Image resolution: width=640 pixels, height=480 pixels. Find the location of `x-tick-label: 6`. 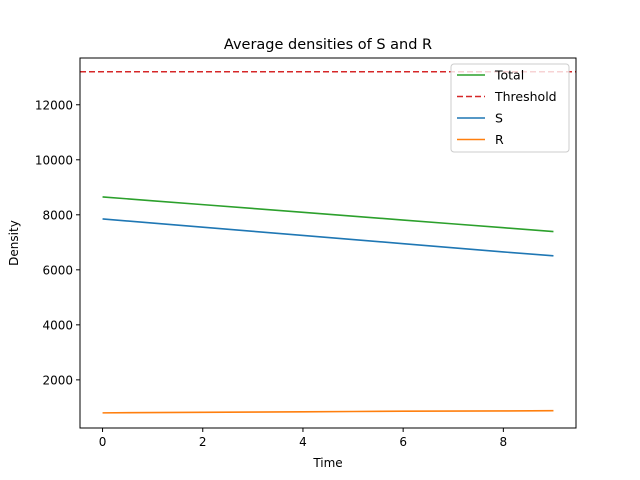

x-tick-label: 6 is located at coordinates (403, 442).